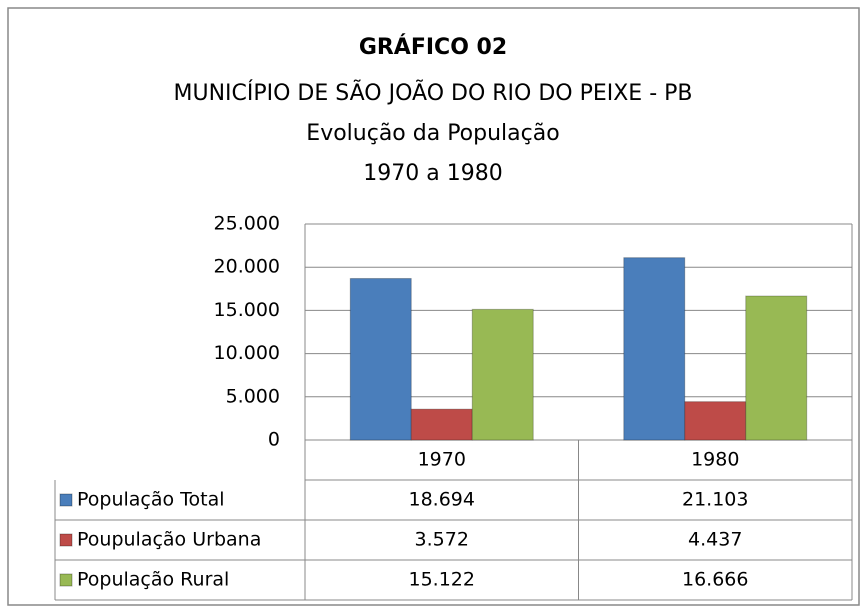 This screenshot has width=867, height=616. Describe the element at coordinates (442, 580) in the screenshot. I see `table-value: 15.122` at that location.